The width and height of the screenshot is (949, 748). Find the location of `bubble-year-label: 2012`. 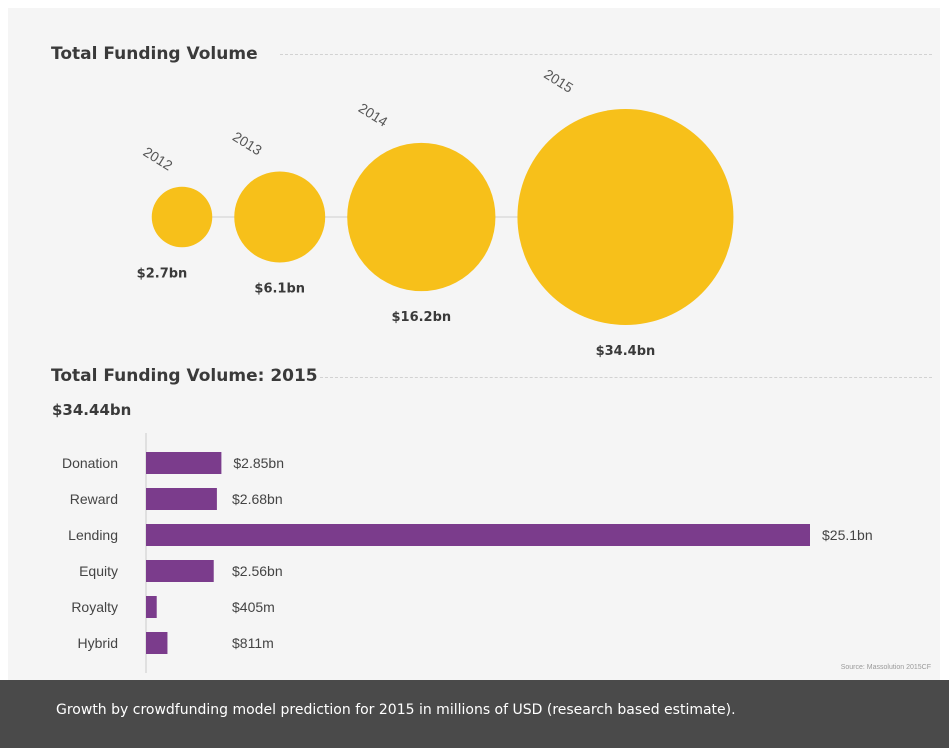

bubble-year-label: 2012 is located at coordinates (158, 158).